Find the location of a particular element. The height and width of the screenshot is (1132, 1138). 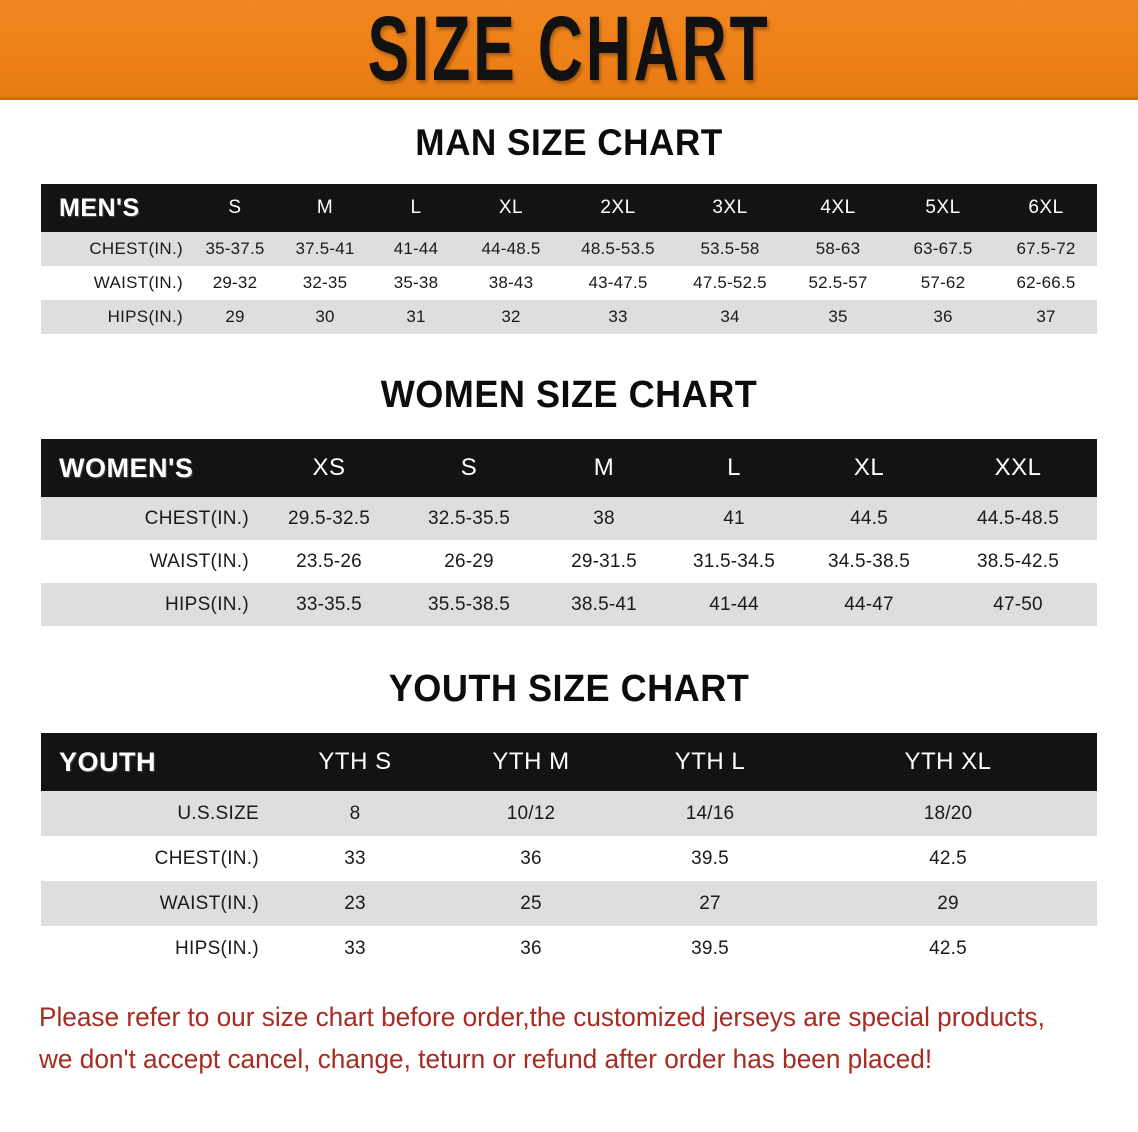

youth-row-label: U.S.SIZE is located at coordinates (155, 813).